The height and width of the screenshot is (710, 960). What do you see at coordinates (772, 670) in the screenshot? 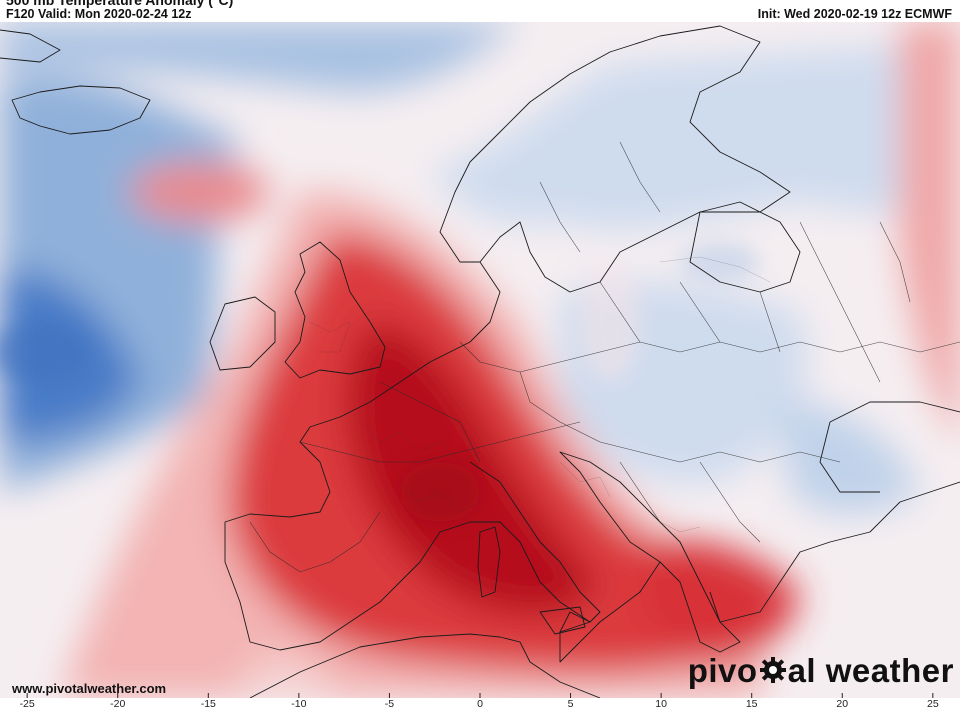
I see `gear-icon` at bounding box center [772, 670].